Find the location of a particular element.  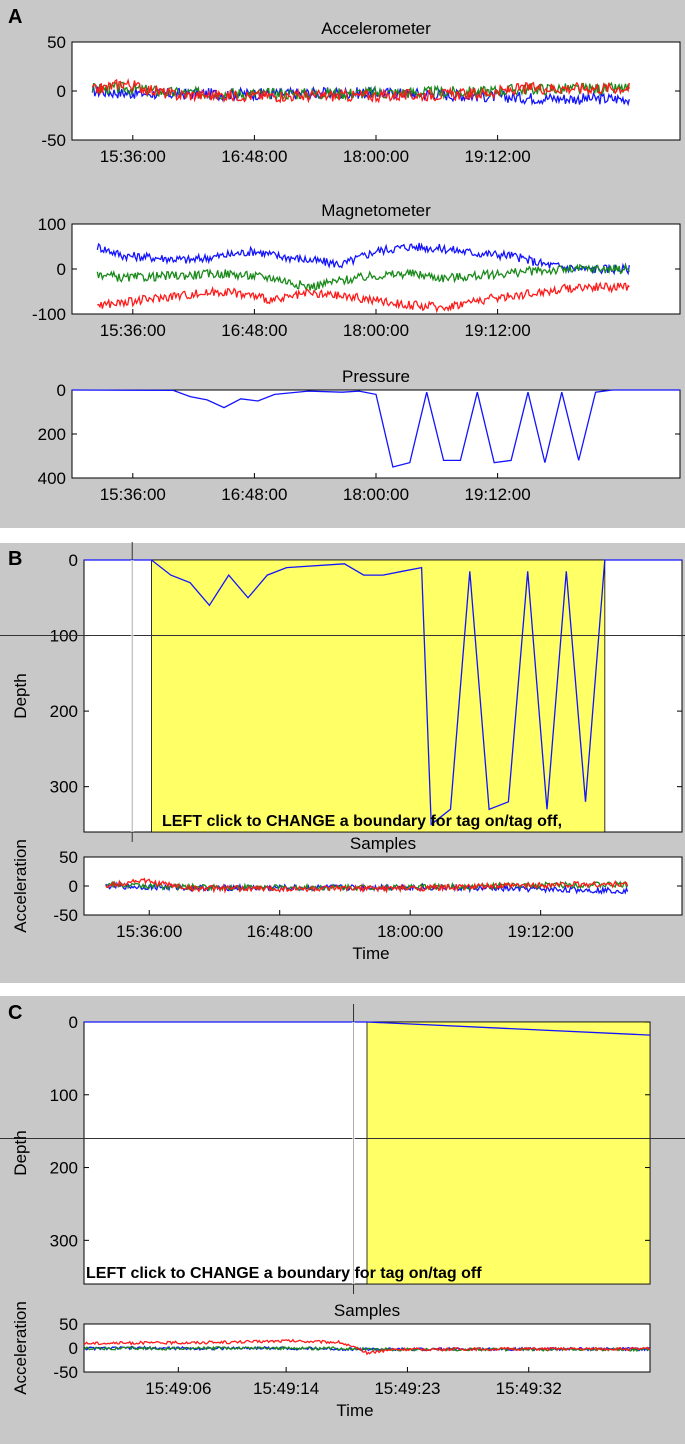

series-line-green is located at coordinates (363, 277).